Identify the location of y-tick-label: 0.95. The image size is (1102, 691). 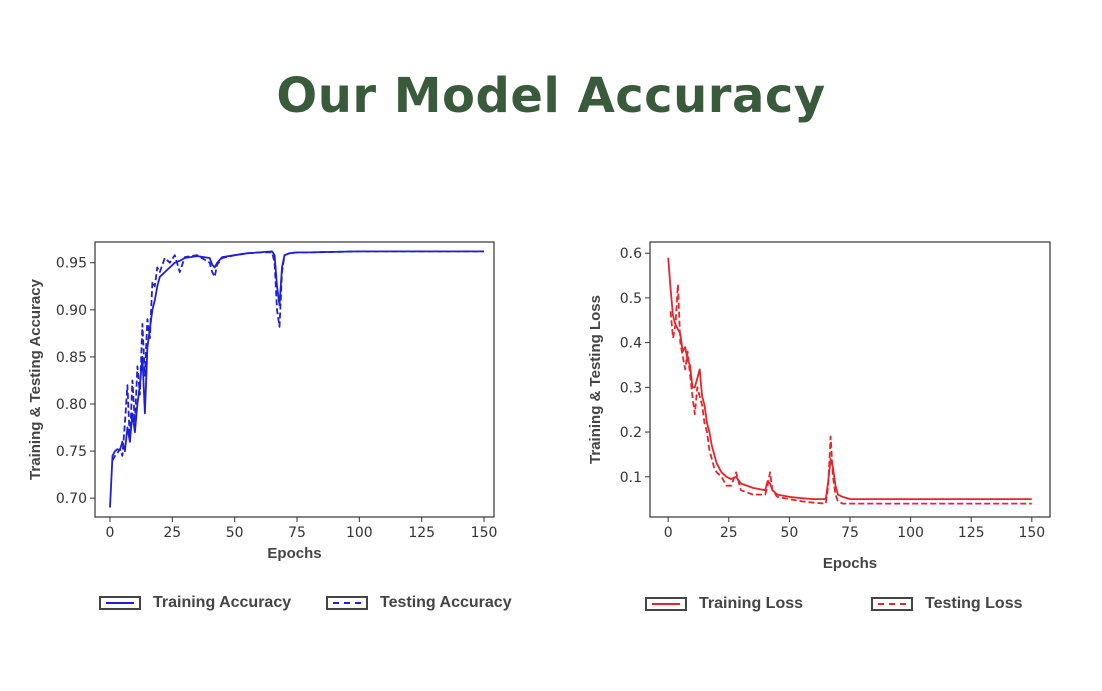
(71, 264).